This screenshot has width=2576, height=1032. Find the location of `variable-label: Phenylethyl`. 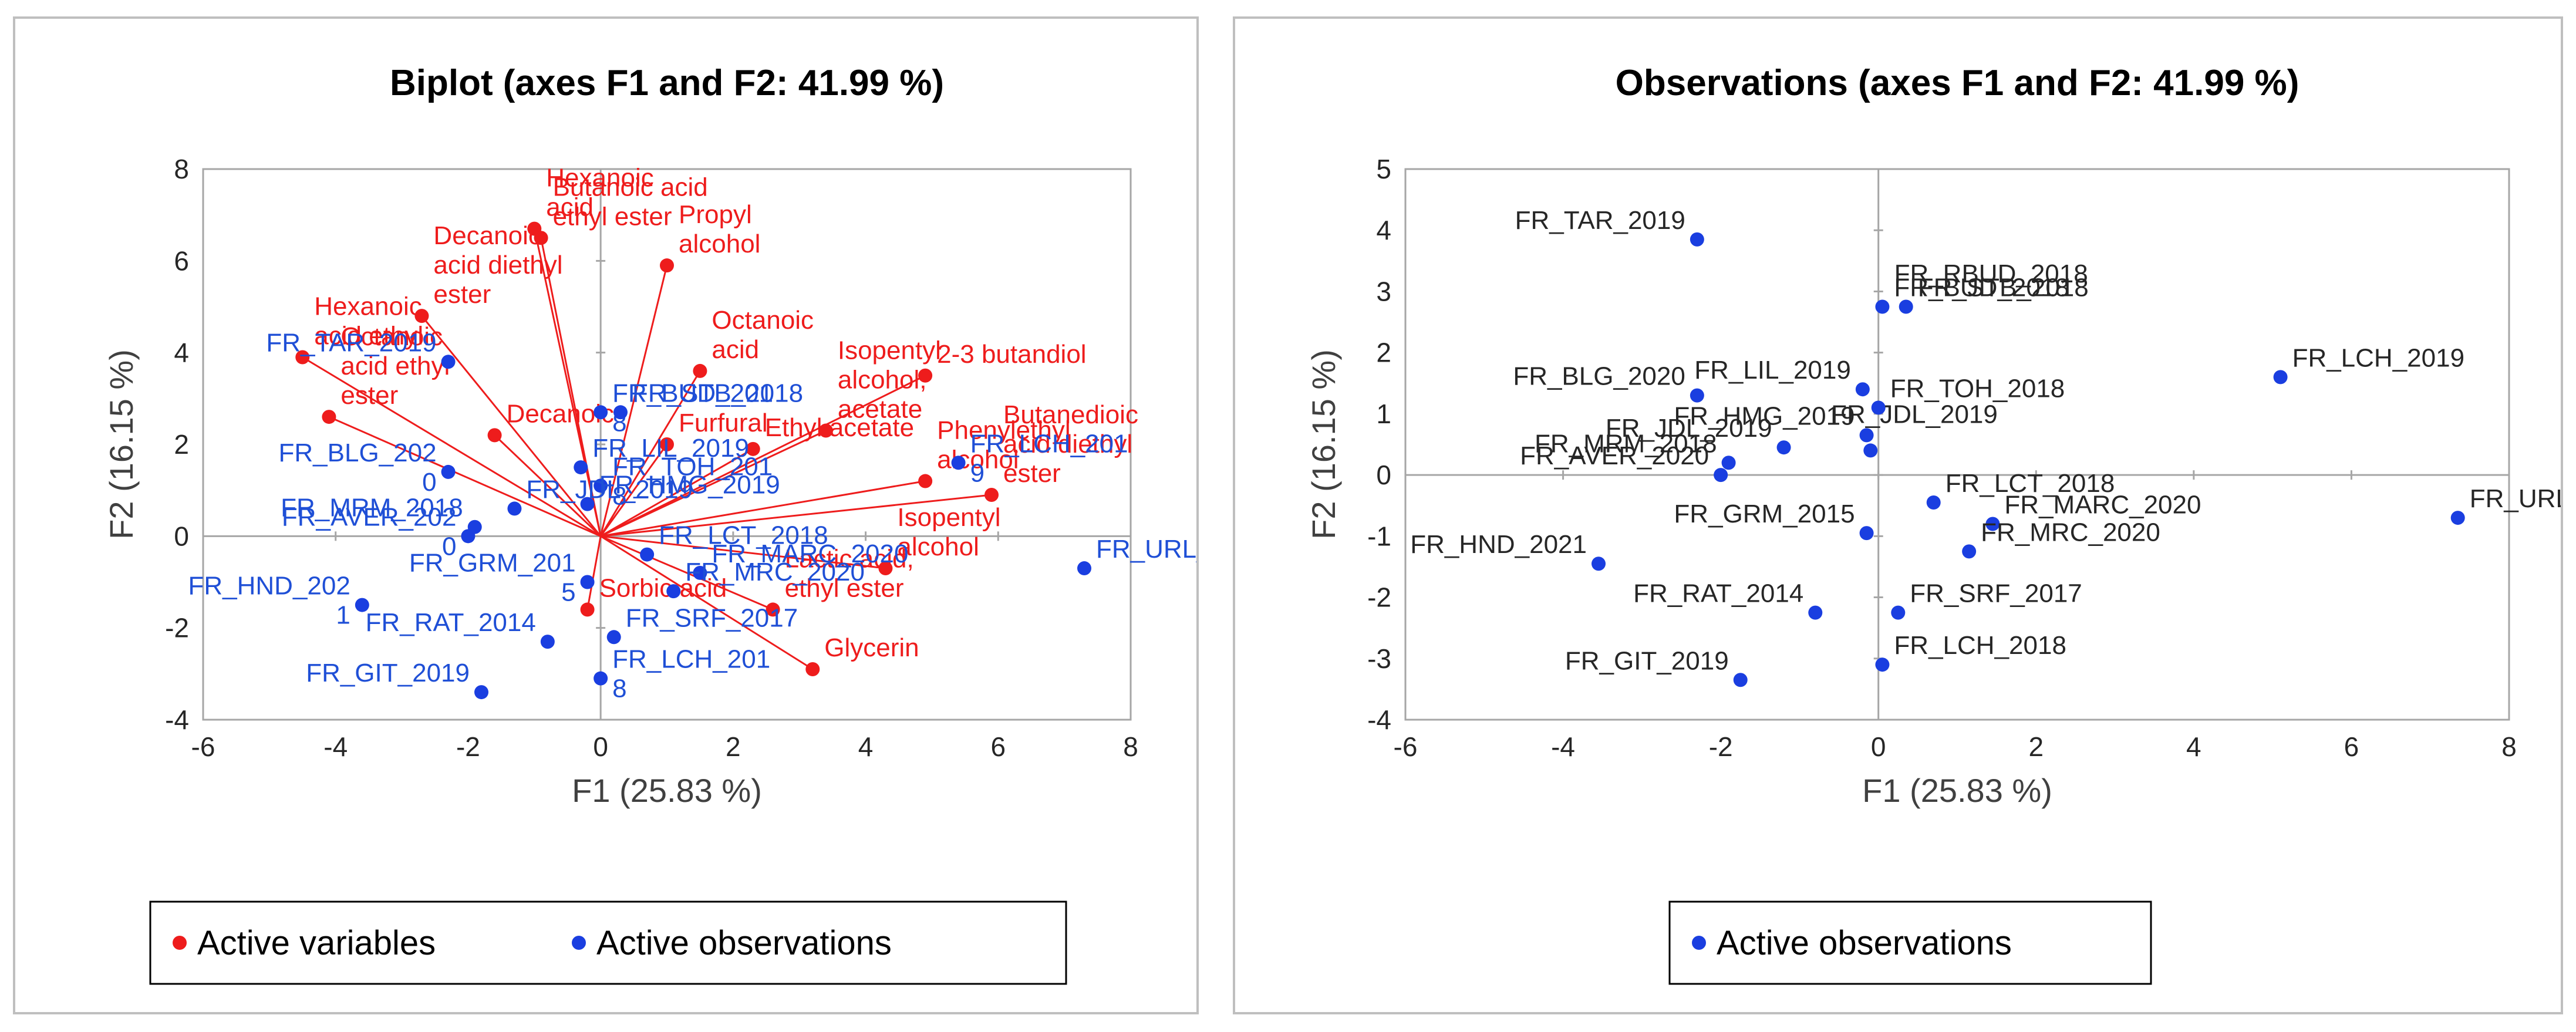

variable-label: Phenylethyl is located at coordinates (1003, 430).